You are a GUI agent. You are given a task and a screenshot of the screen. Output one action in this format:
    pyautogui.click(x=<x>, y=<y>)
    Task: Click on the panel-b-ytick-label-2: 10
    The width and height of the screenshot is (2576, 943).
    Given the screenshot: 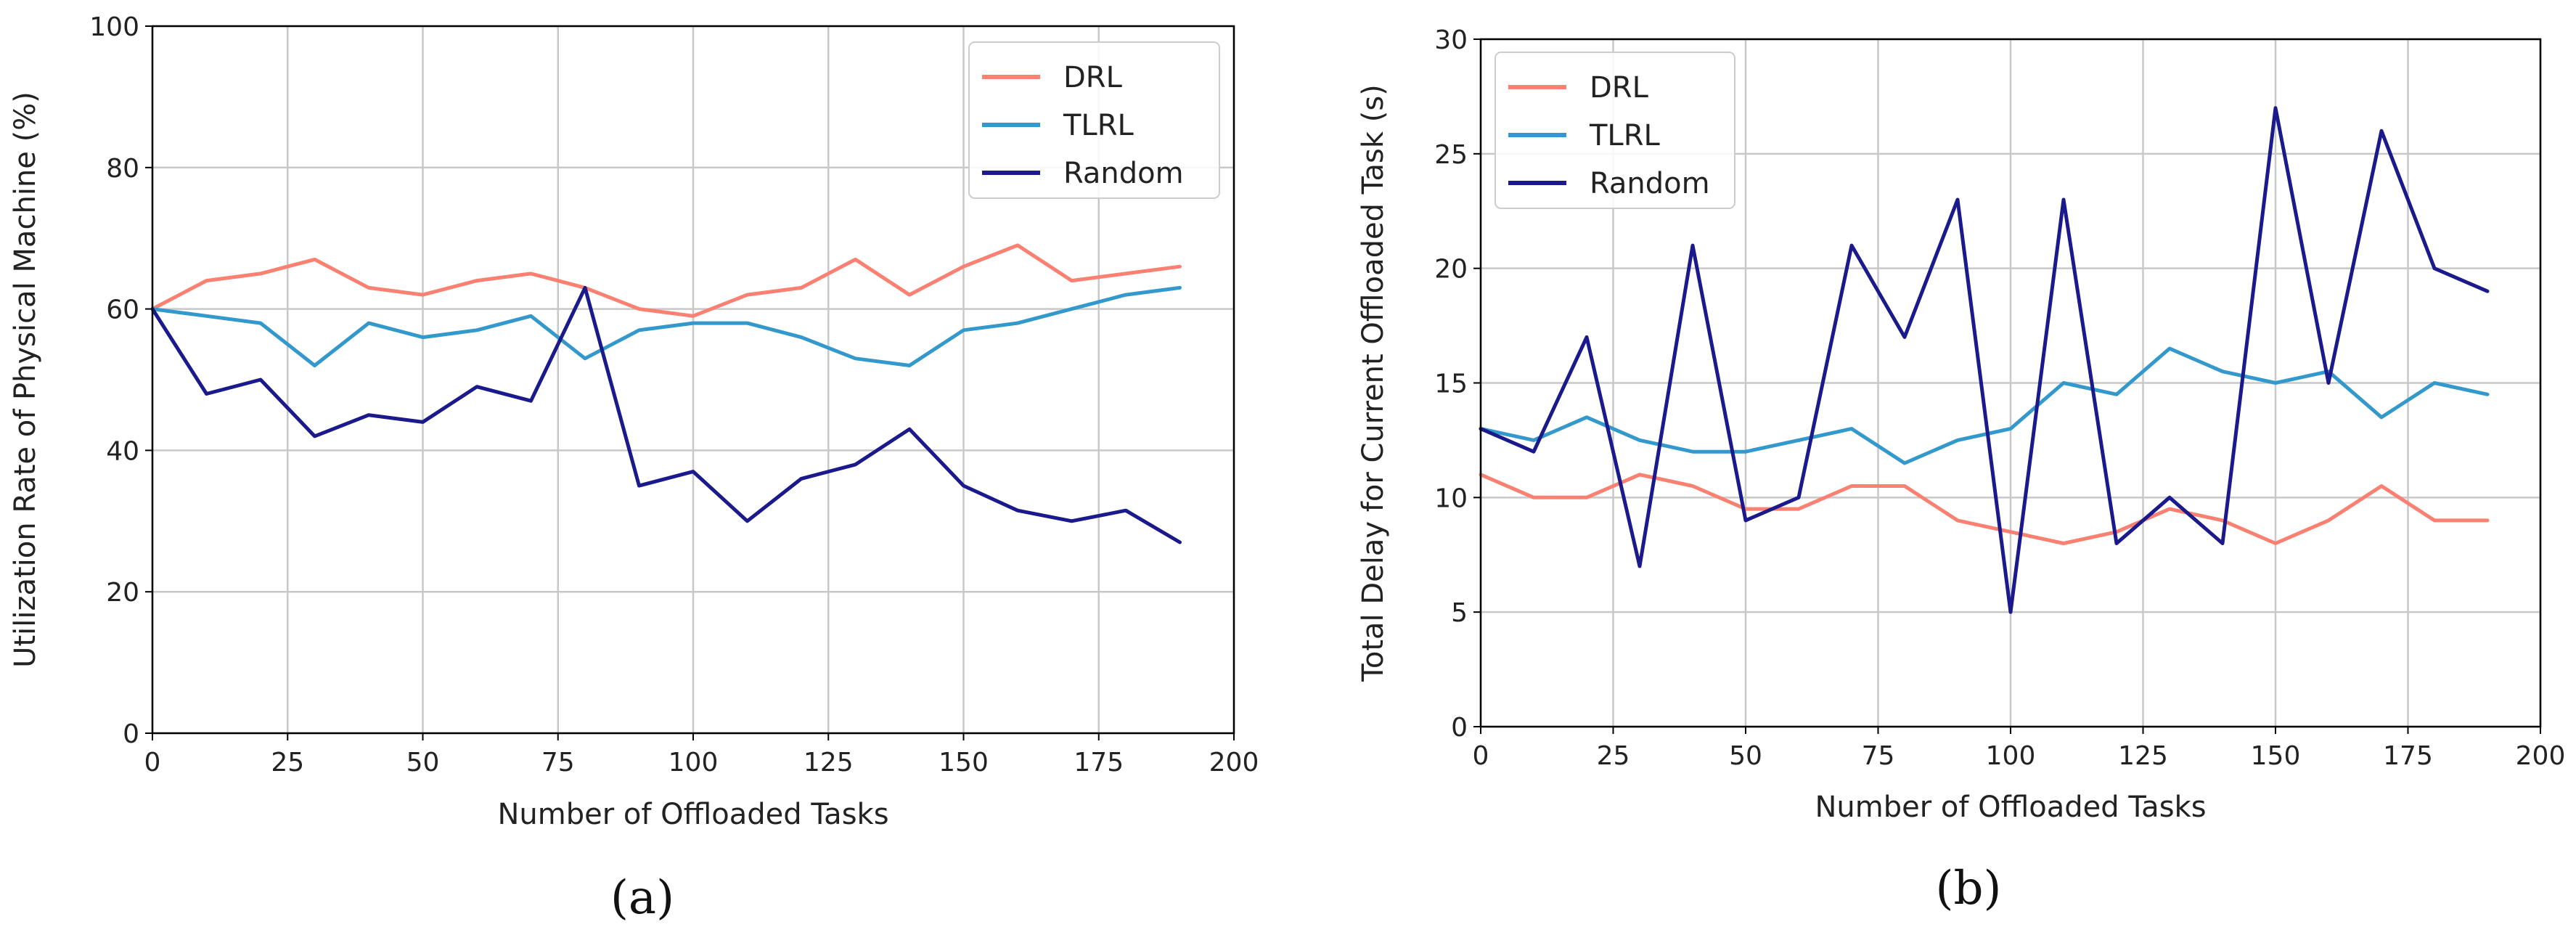 What is the action you would take?
    pyautogui.click(x=1451, y=498)
    